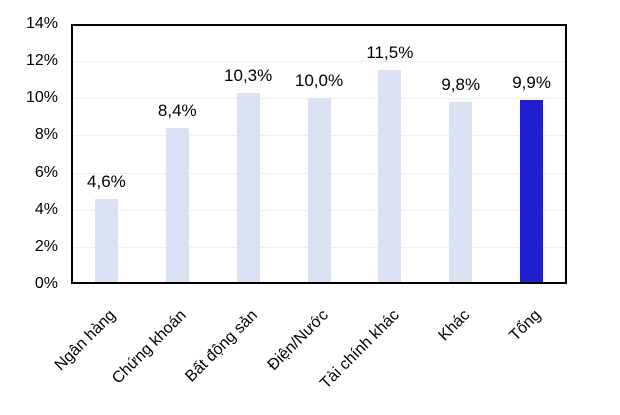  What do you see at coordinates (221, 346) in the screenshot?
I see `x-axis-category-label: Bất động sản` at bounding box center [221, 346].